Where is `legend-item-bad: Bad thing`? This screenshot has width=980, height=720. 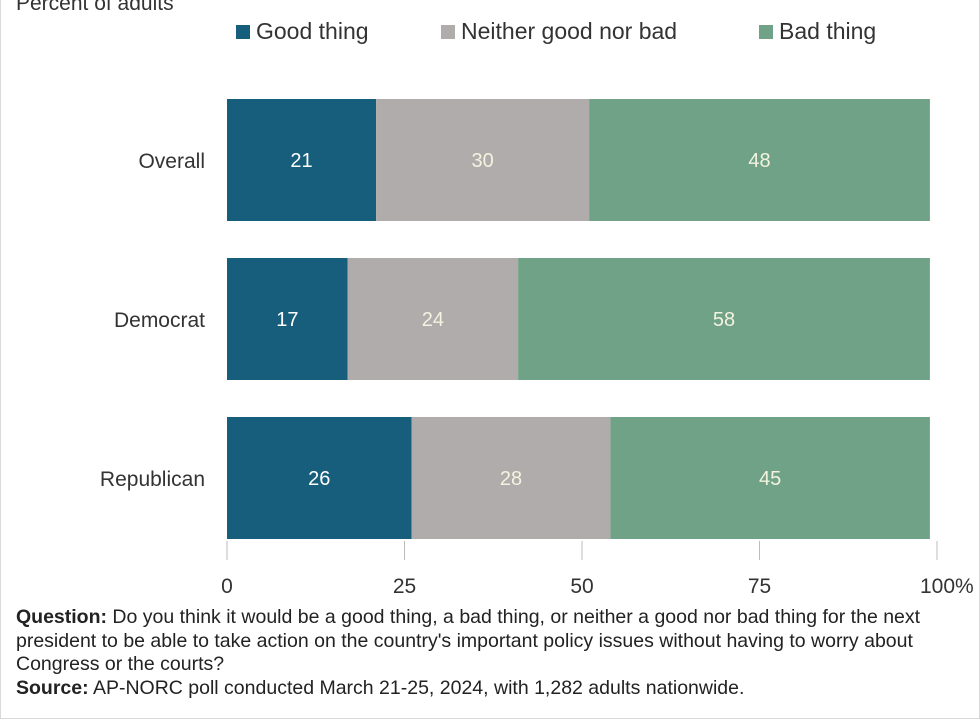 legend-item-bad: Bad thing is located at coordinates (817, 31).